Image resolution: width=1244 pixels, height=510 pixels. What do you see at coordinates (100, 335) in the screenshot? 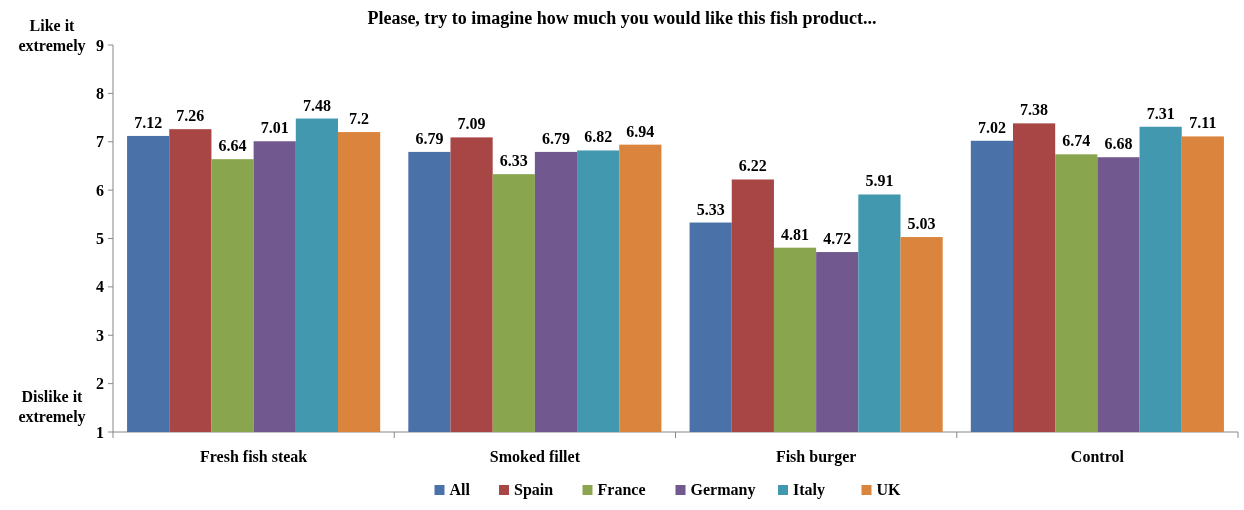
I see `y-tick-label: 3` at bounding box center [100, 335].